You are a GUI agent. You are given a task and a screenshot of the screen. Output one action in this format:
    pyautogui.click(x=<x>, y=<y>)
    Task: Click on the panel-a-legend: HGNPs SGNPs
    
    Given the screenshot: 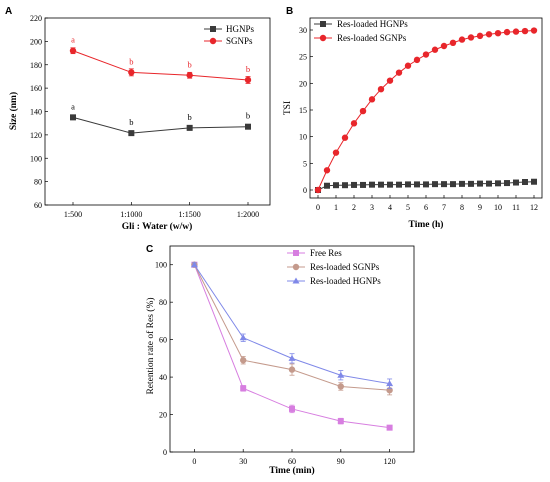 What is the action you would take?
    pyautogui.click(x=229, y=35)
    